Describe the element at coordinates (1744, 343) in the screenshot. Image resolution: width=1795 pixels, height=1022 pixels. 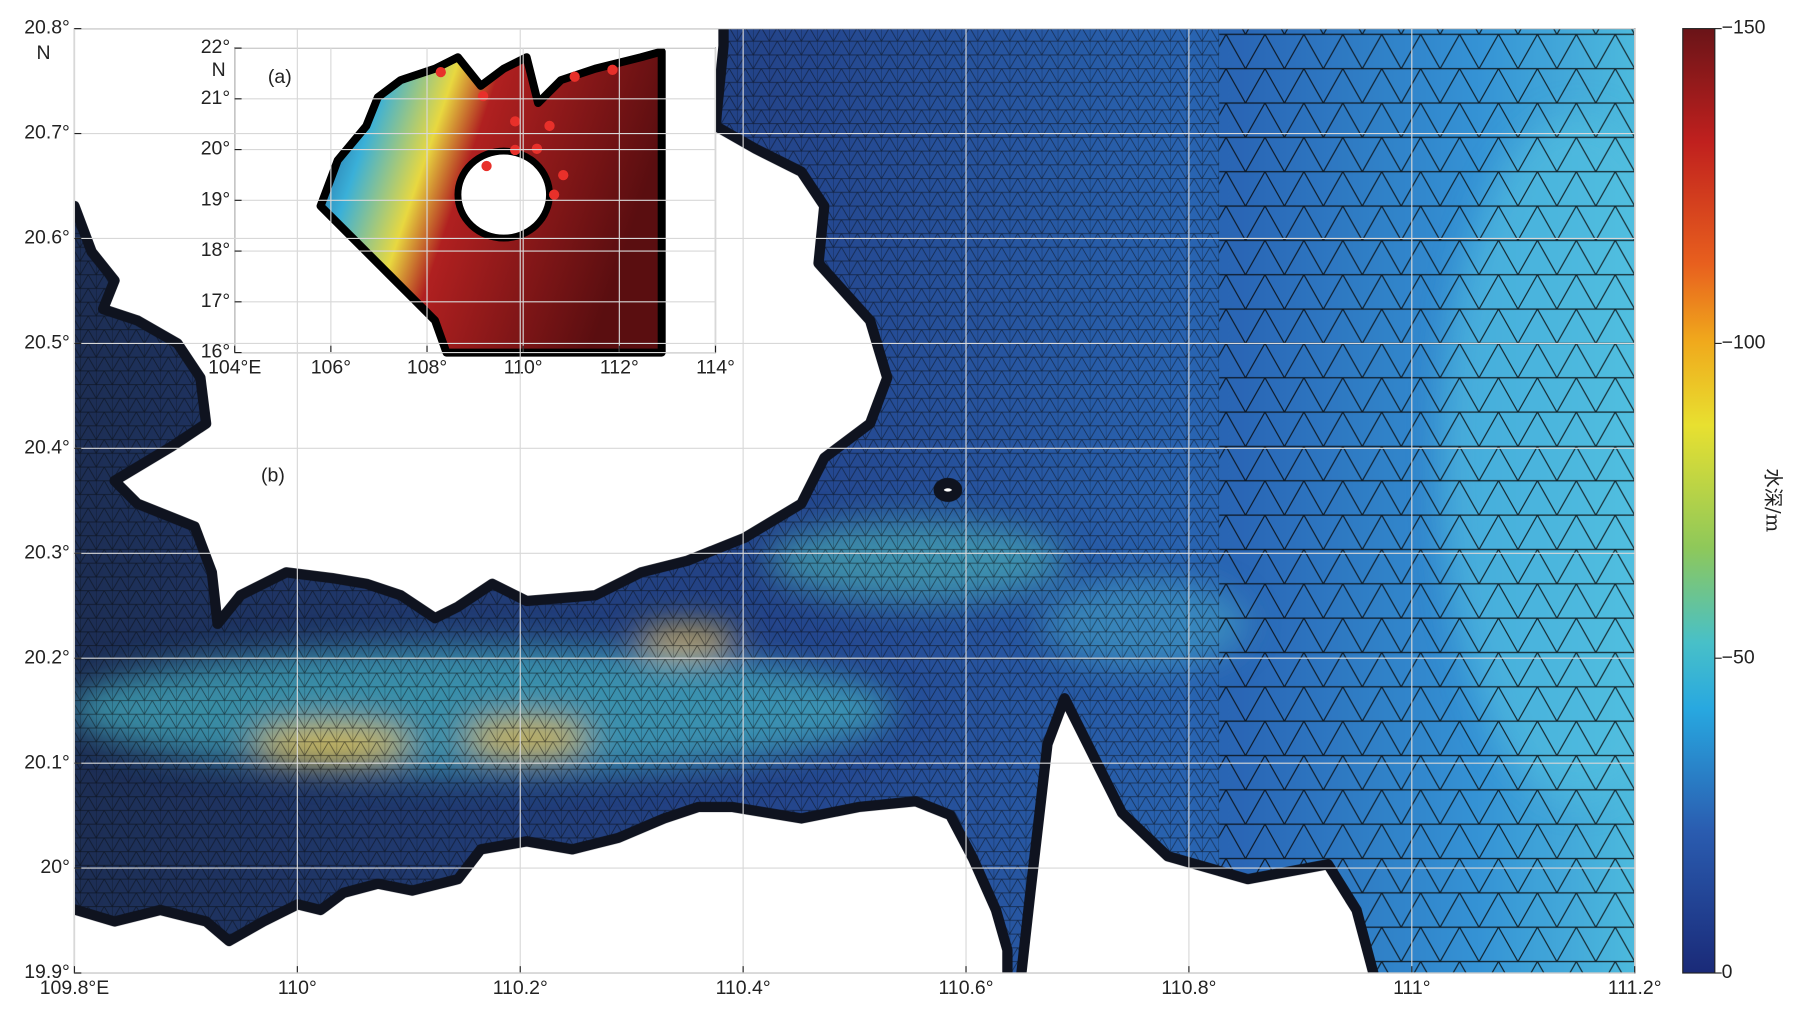
I see `colorbar-tick-label: −100` at that location.